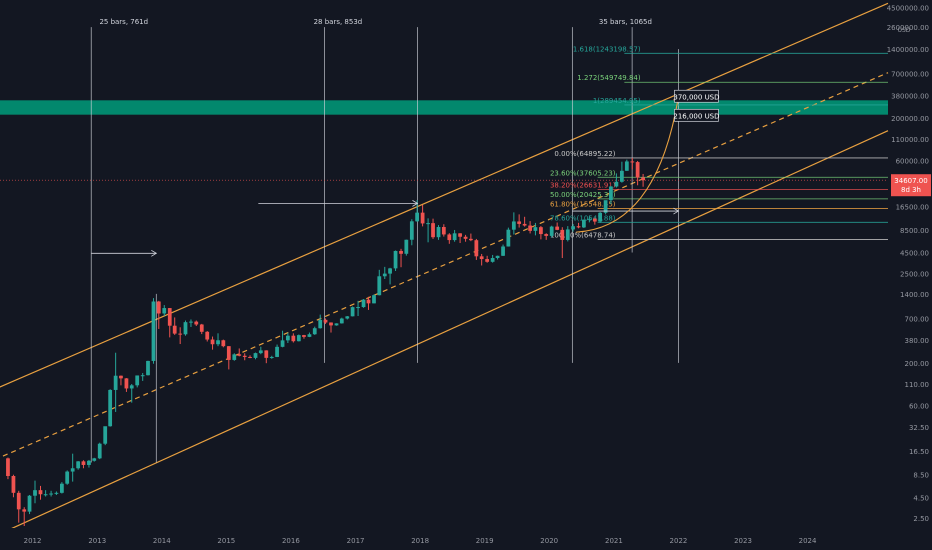  I want to click on time-axis-panel, so click(466, 539).